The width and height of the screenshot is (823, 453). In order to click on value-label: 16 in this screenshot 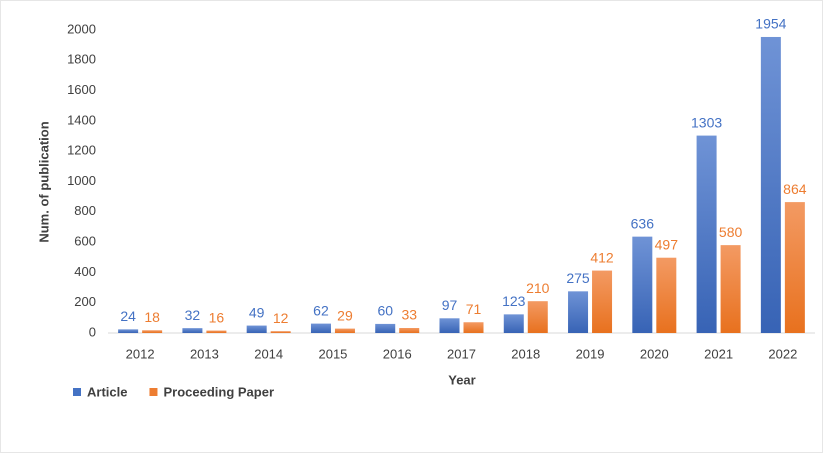, I will do `click(217, 317)`.